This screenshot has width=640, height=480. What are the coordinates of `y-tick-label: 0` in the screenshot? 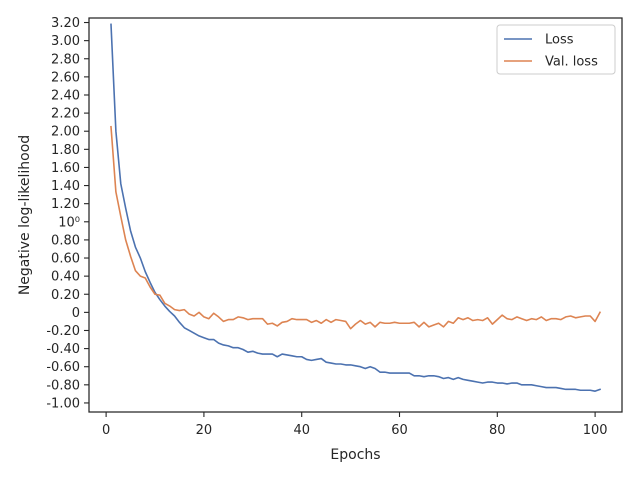 It's located at (76, 313).